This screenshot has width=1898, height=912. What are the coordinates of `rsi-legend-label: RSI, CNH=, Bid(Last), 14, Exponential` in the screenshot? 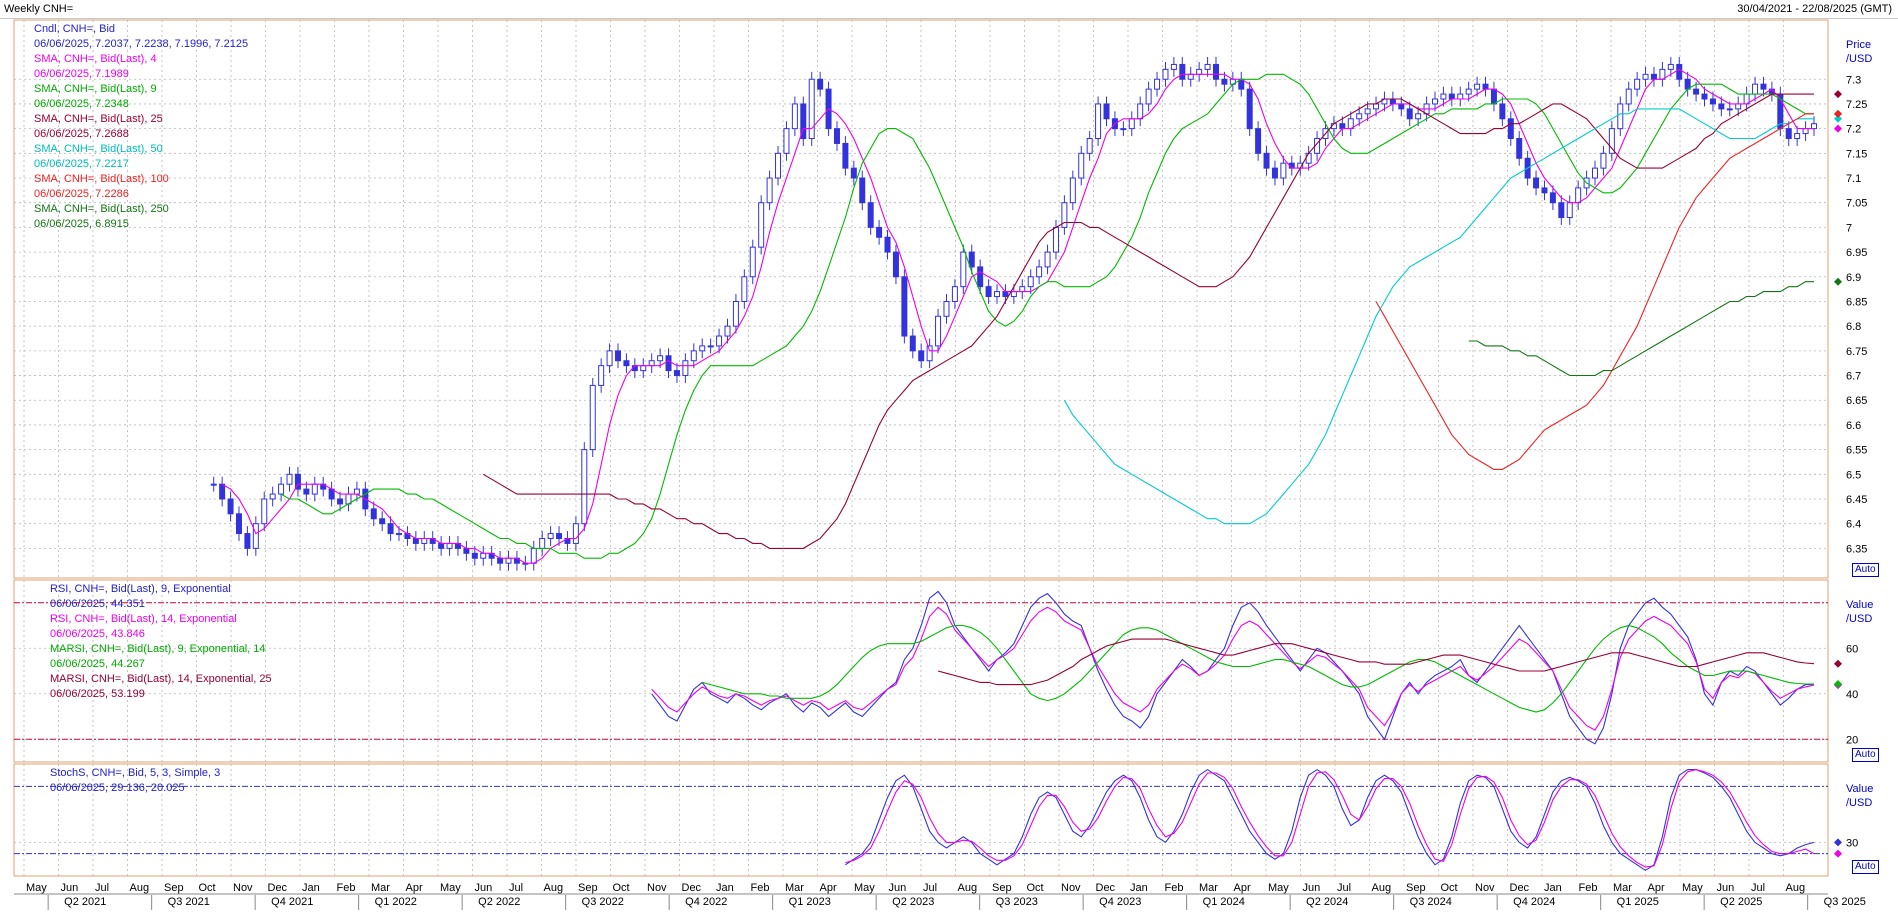 It's located at (143, 619).